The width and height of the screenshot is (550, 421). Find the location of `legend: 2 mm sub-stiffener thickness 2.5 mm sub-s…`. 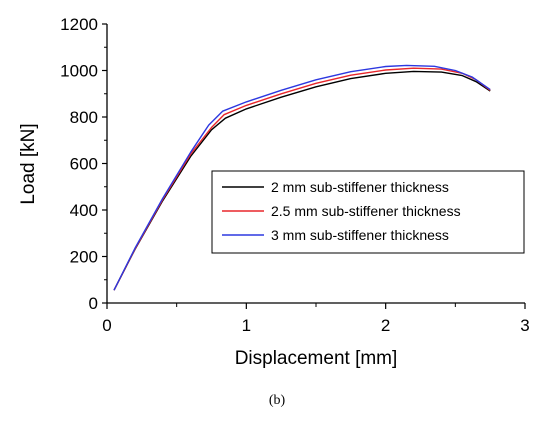

legend: 2 mm sub-stiffener thickness 2.5 mm sub-s… is located at coordinates (368, 212).